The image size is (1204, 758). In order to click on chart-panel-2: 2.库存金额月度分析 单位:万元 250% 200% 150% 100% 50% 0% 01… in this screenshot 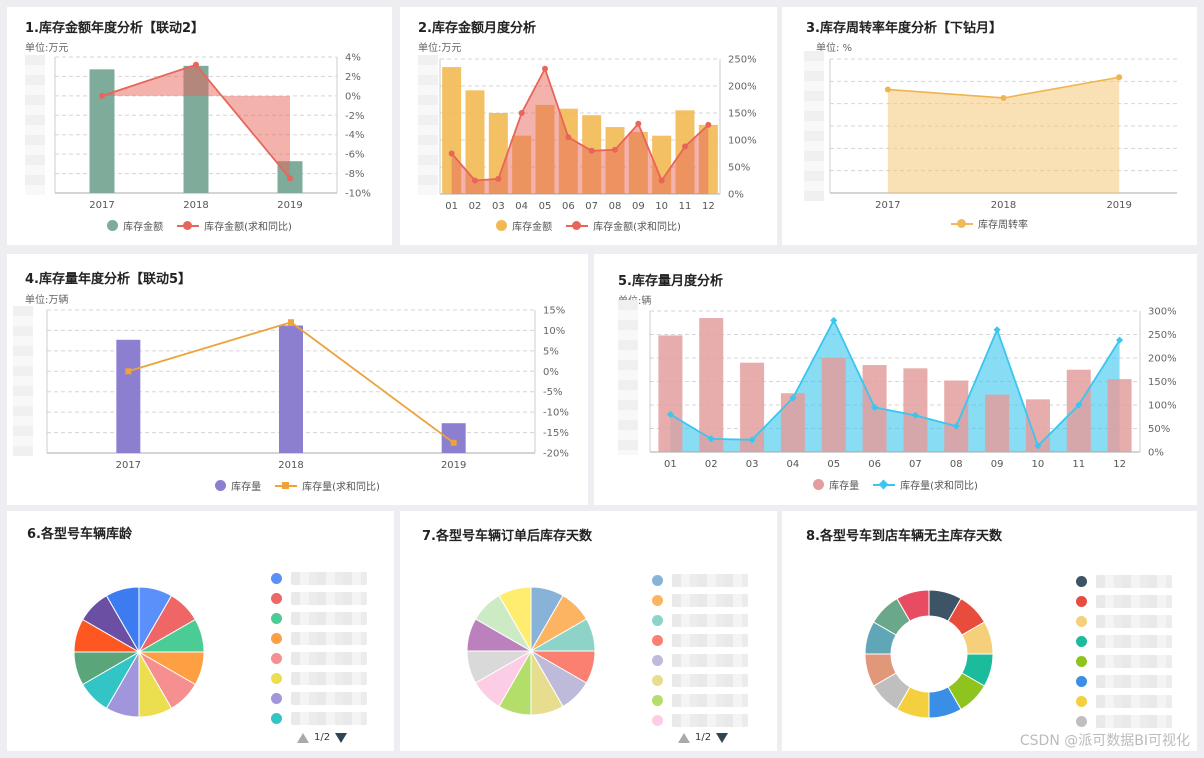, I will do `click(588, 126)`.